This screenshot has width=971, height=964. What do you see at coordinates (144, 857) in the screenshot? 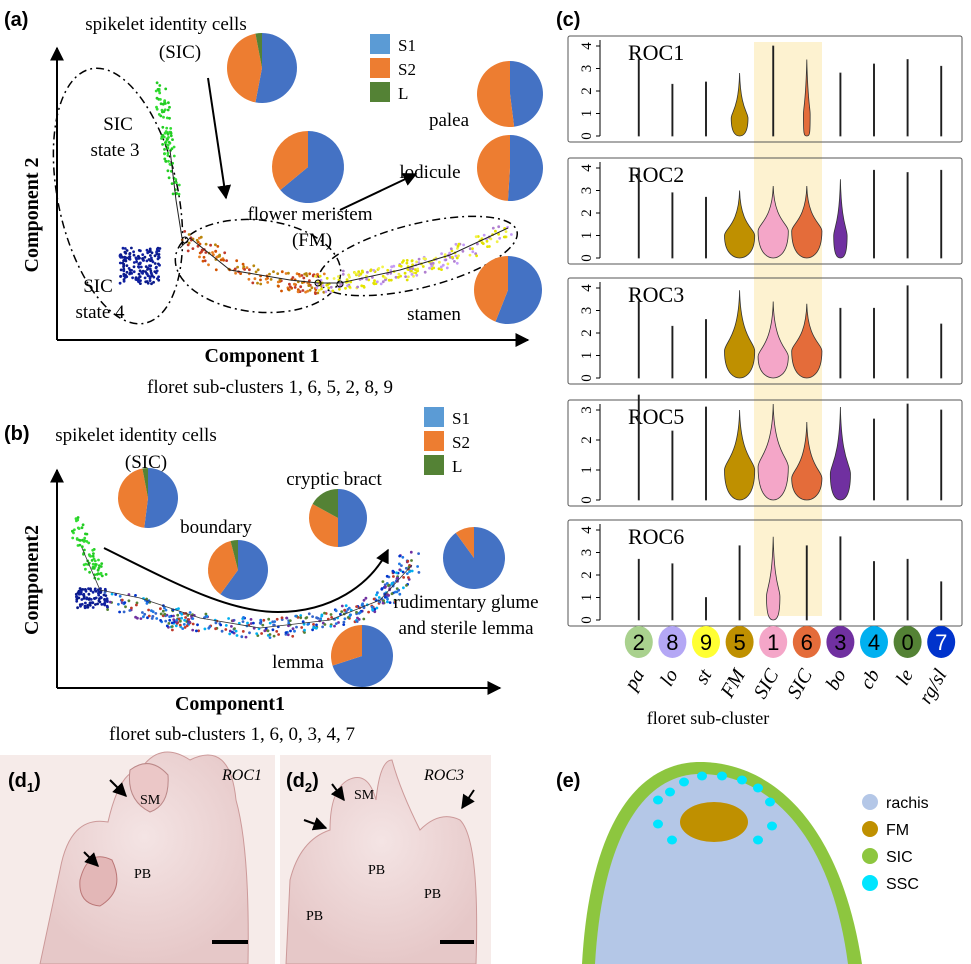
I see `d1-tissue` at bounding box center [144, 857].